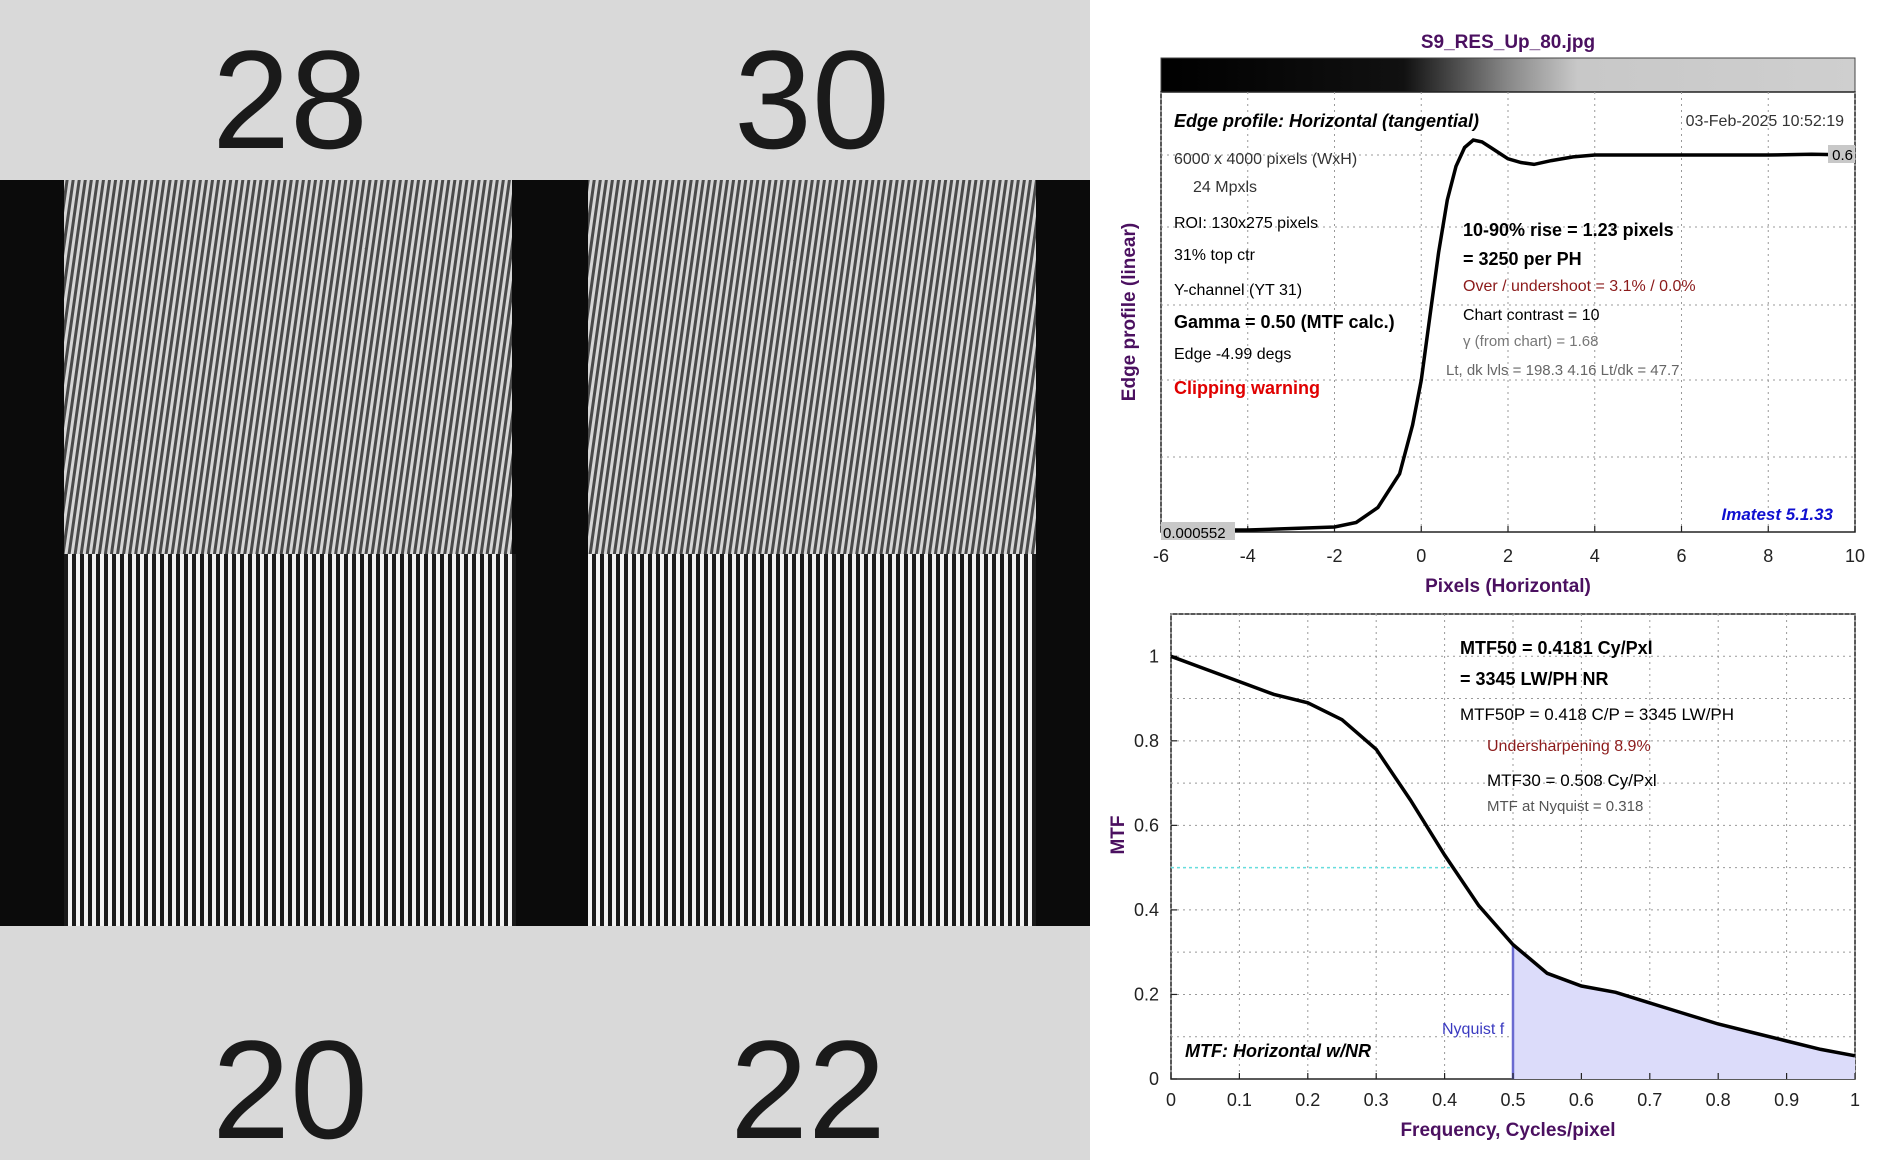 This screenshot has width=1880, height=1165. I want to click on mtf-y-tick-label: 1, so click(1154, 656).